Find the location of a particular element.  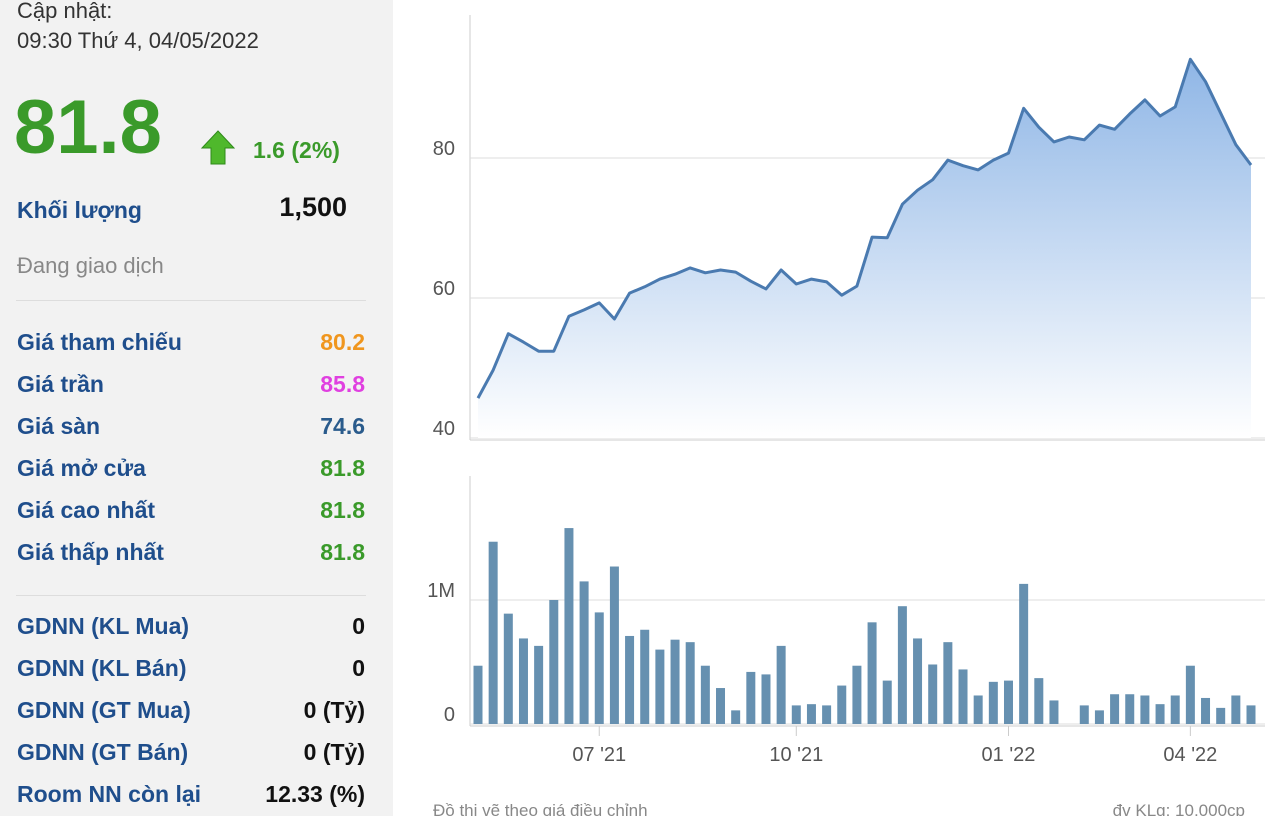

y-tick-label: 1M is located at coordinates (441, 591).